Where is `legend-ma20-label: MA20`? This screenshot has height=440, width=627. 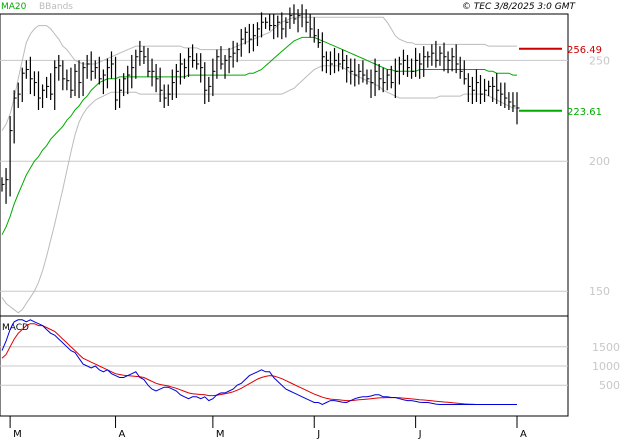 legend-ma20-label: MA20 is located at coordinates (14, 7).